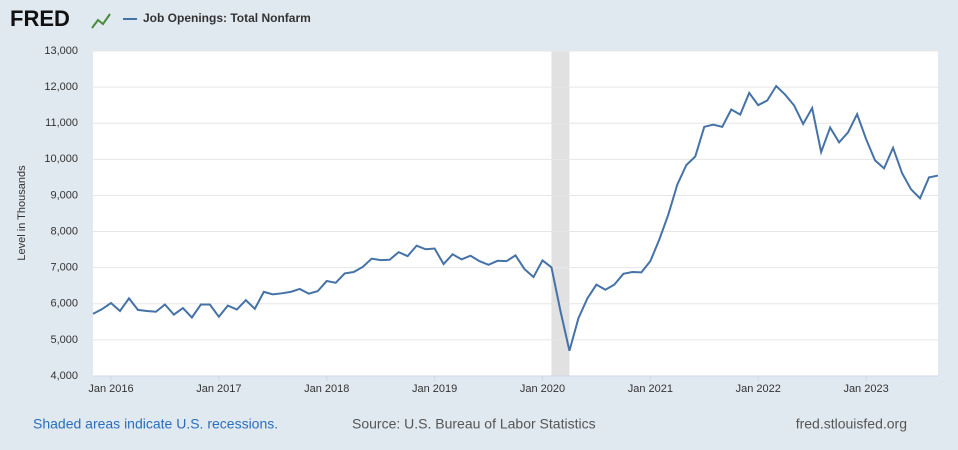  I want to click on x-tick-label: Jan 2022, so click(758, 389).